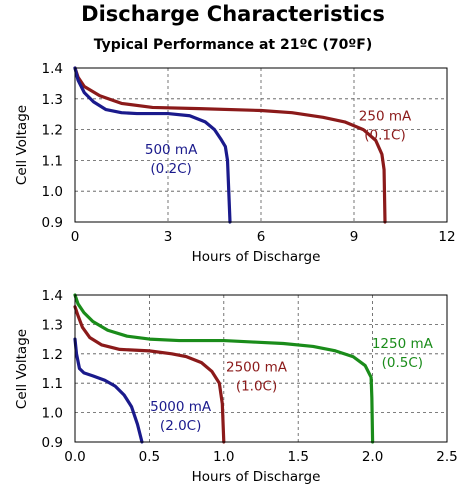 The image size is (466, 500). Describe the element at coordinates (233, 45) in the screenshot. I see `chart-subtitle: Typical Performance at 21ºC (70ºF)` at that location.